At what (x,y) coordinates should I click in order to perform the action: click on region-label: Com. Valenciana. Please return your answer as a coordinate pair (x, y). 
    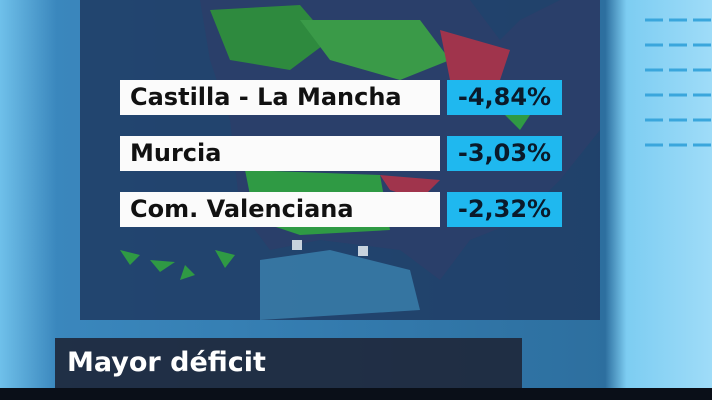
    Looking at the image, I should click on (280, 209).